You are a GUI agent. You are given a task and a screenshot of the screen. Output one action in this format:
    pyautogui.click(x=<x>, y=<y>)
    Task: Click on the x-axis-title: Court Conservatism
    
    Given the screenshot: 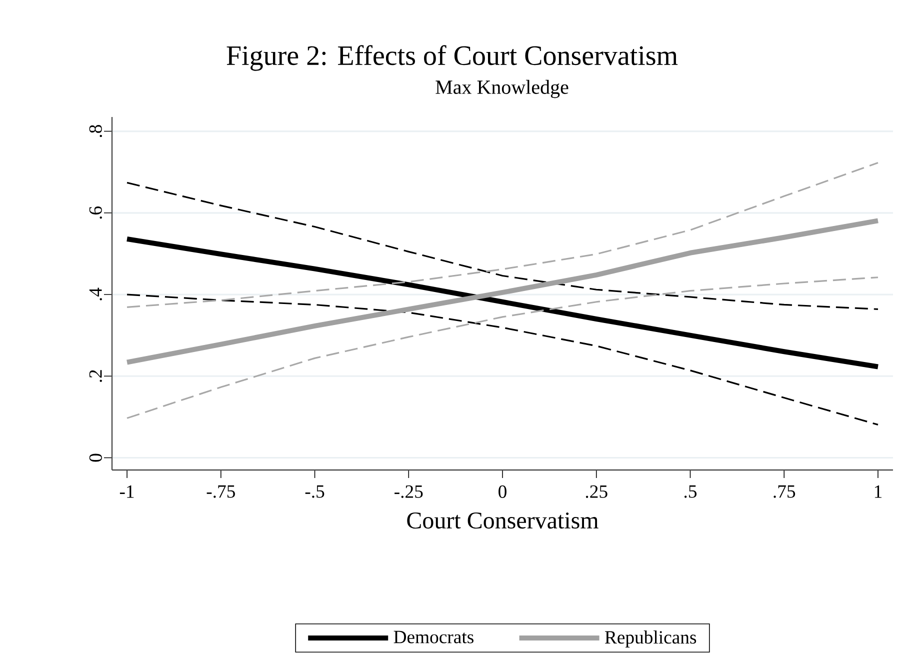 What is the action you would take?
    pyautogui.click(x=502, y=520)
    